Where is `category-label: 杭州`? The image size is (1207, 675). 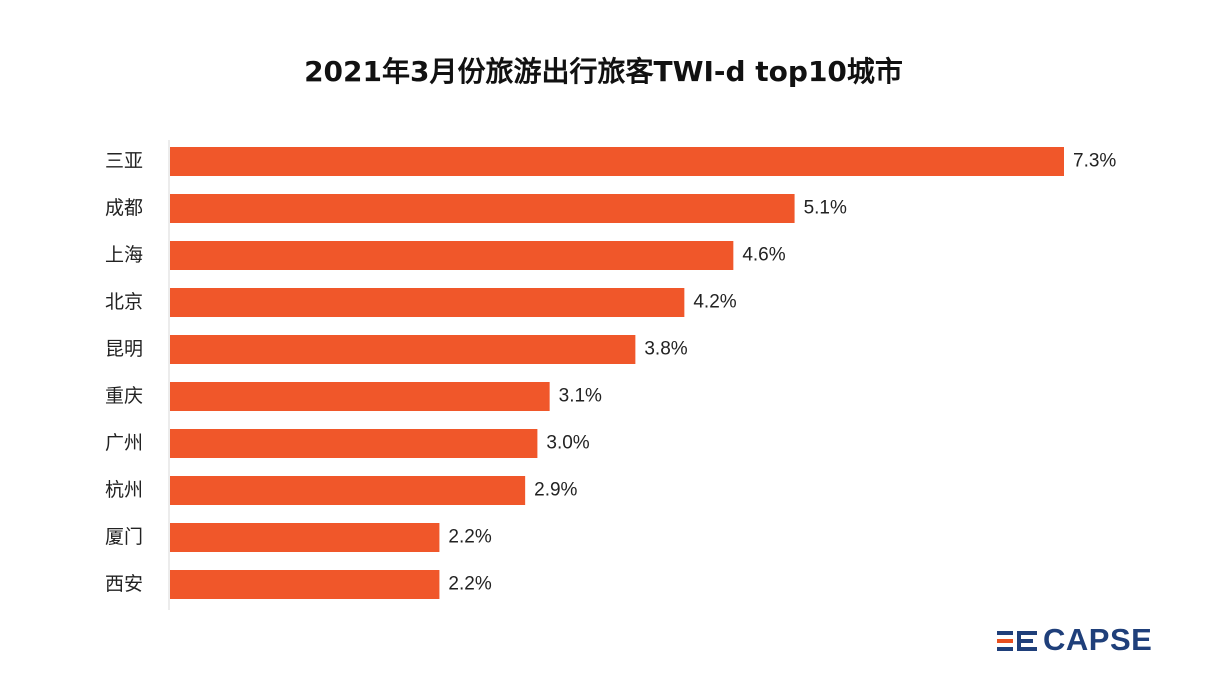
category-label: 杭州 is located at coordinates (124, 490).